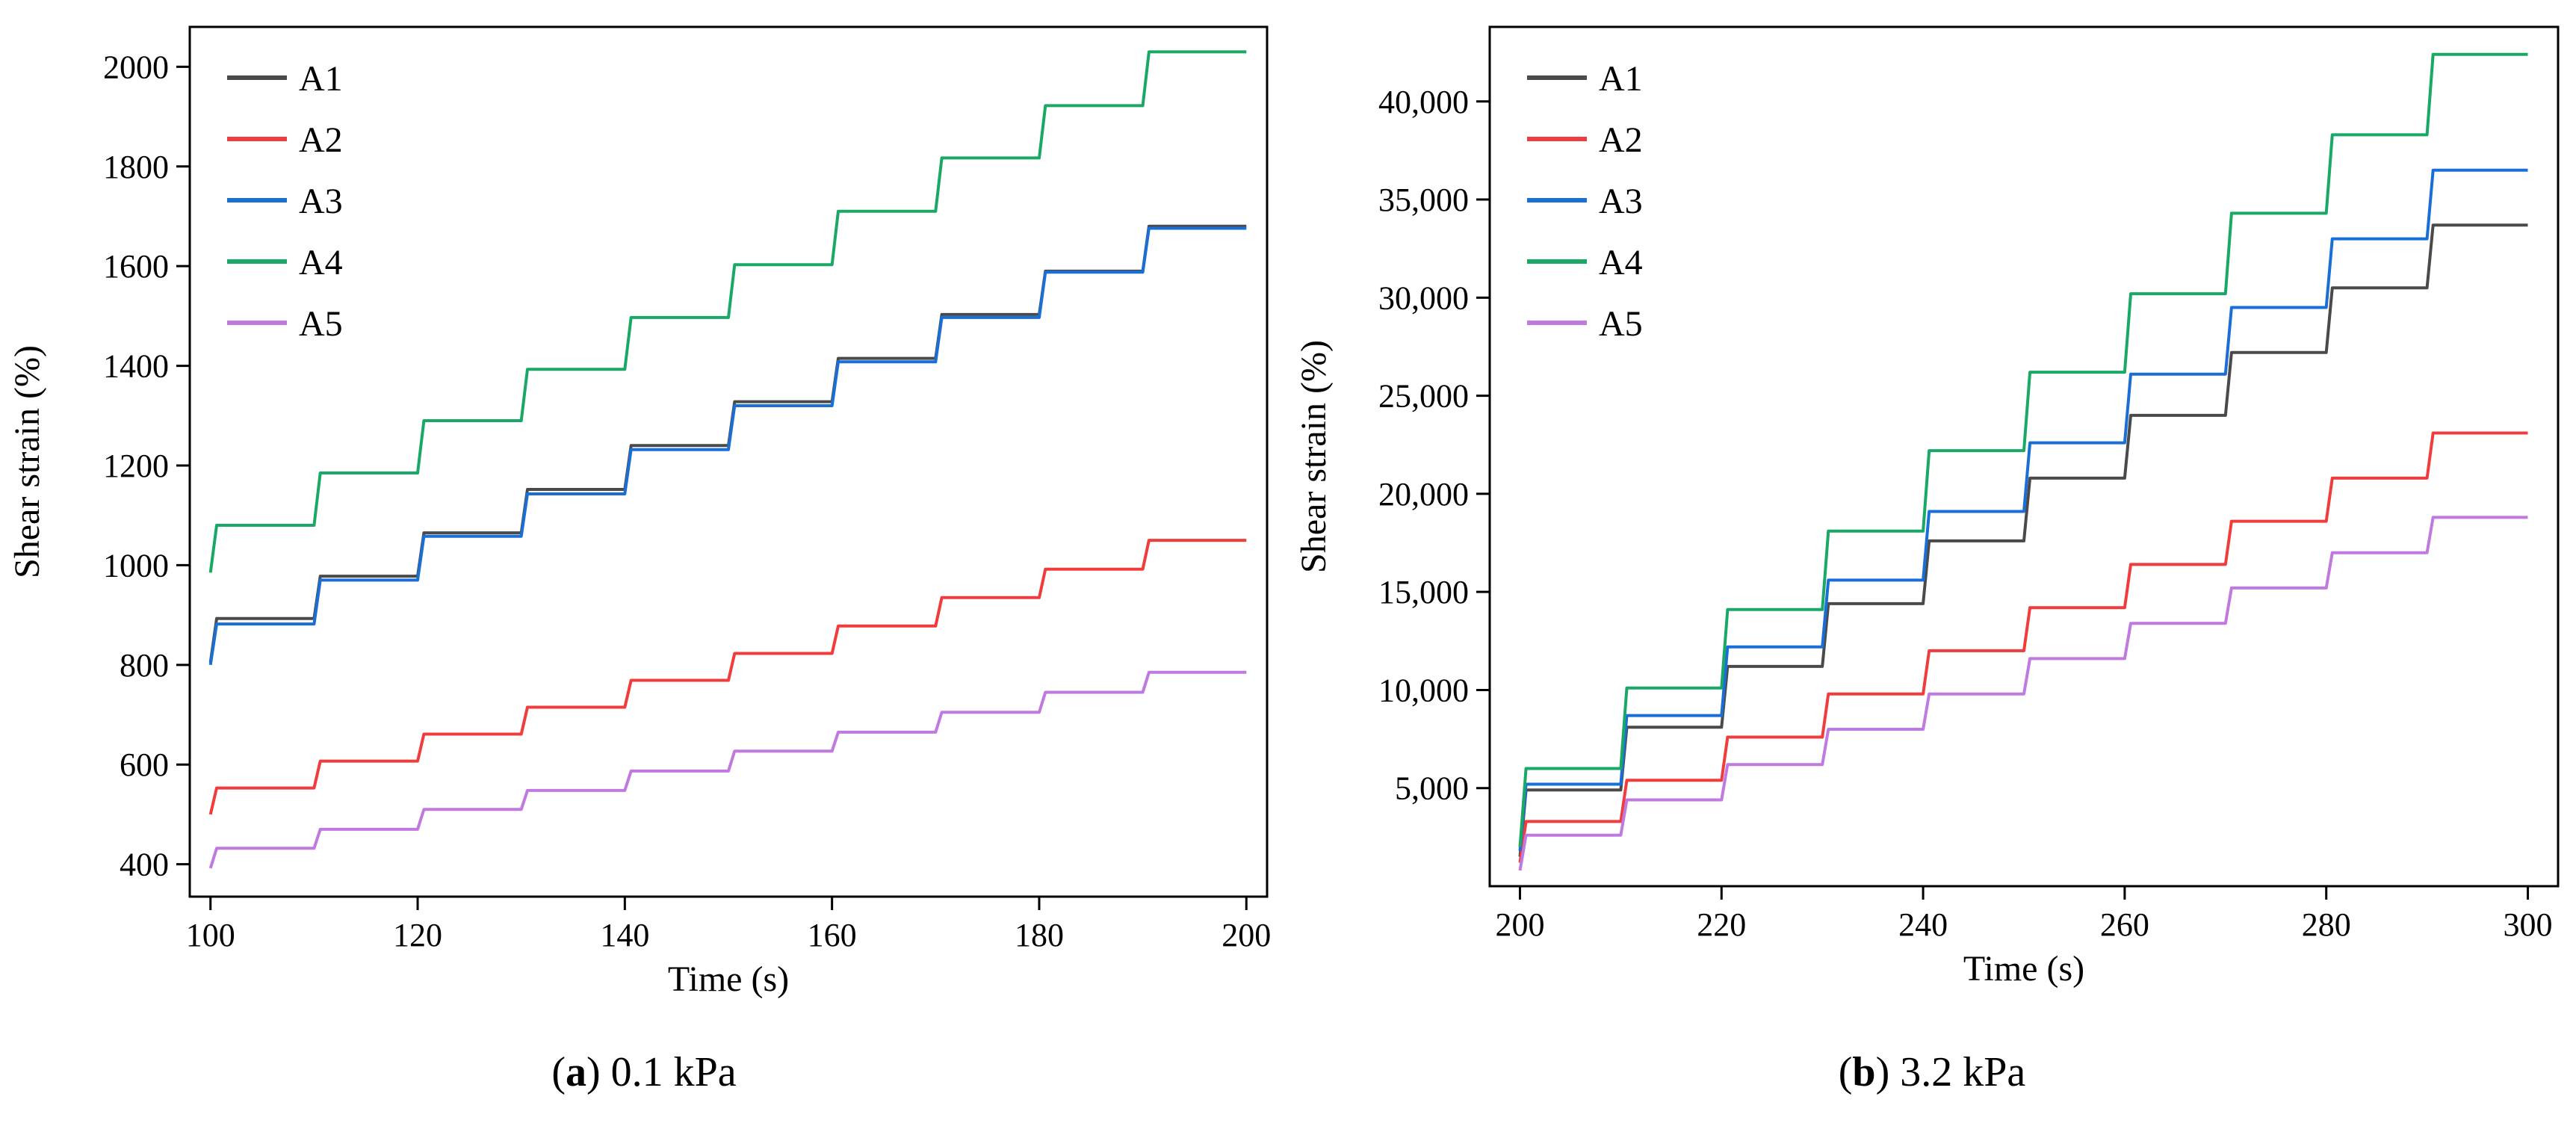 This screenshot has width=2576, height=1135. Describe the element at coordinates (136, 566) in the screenshot. I see `y-tick-label: 1000` at that location.